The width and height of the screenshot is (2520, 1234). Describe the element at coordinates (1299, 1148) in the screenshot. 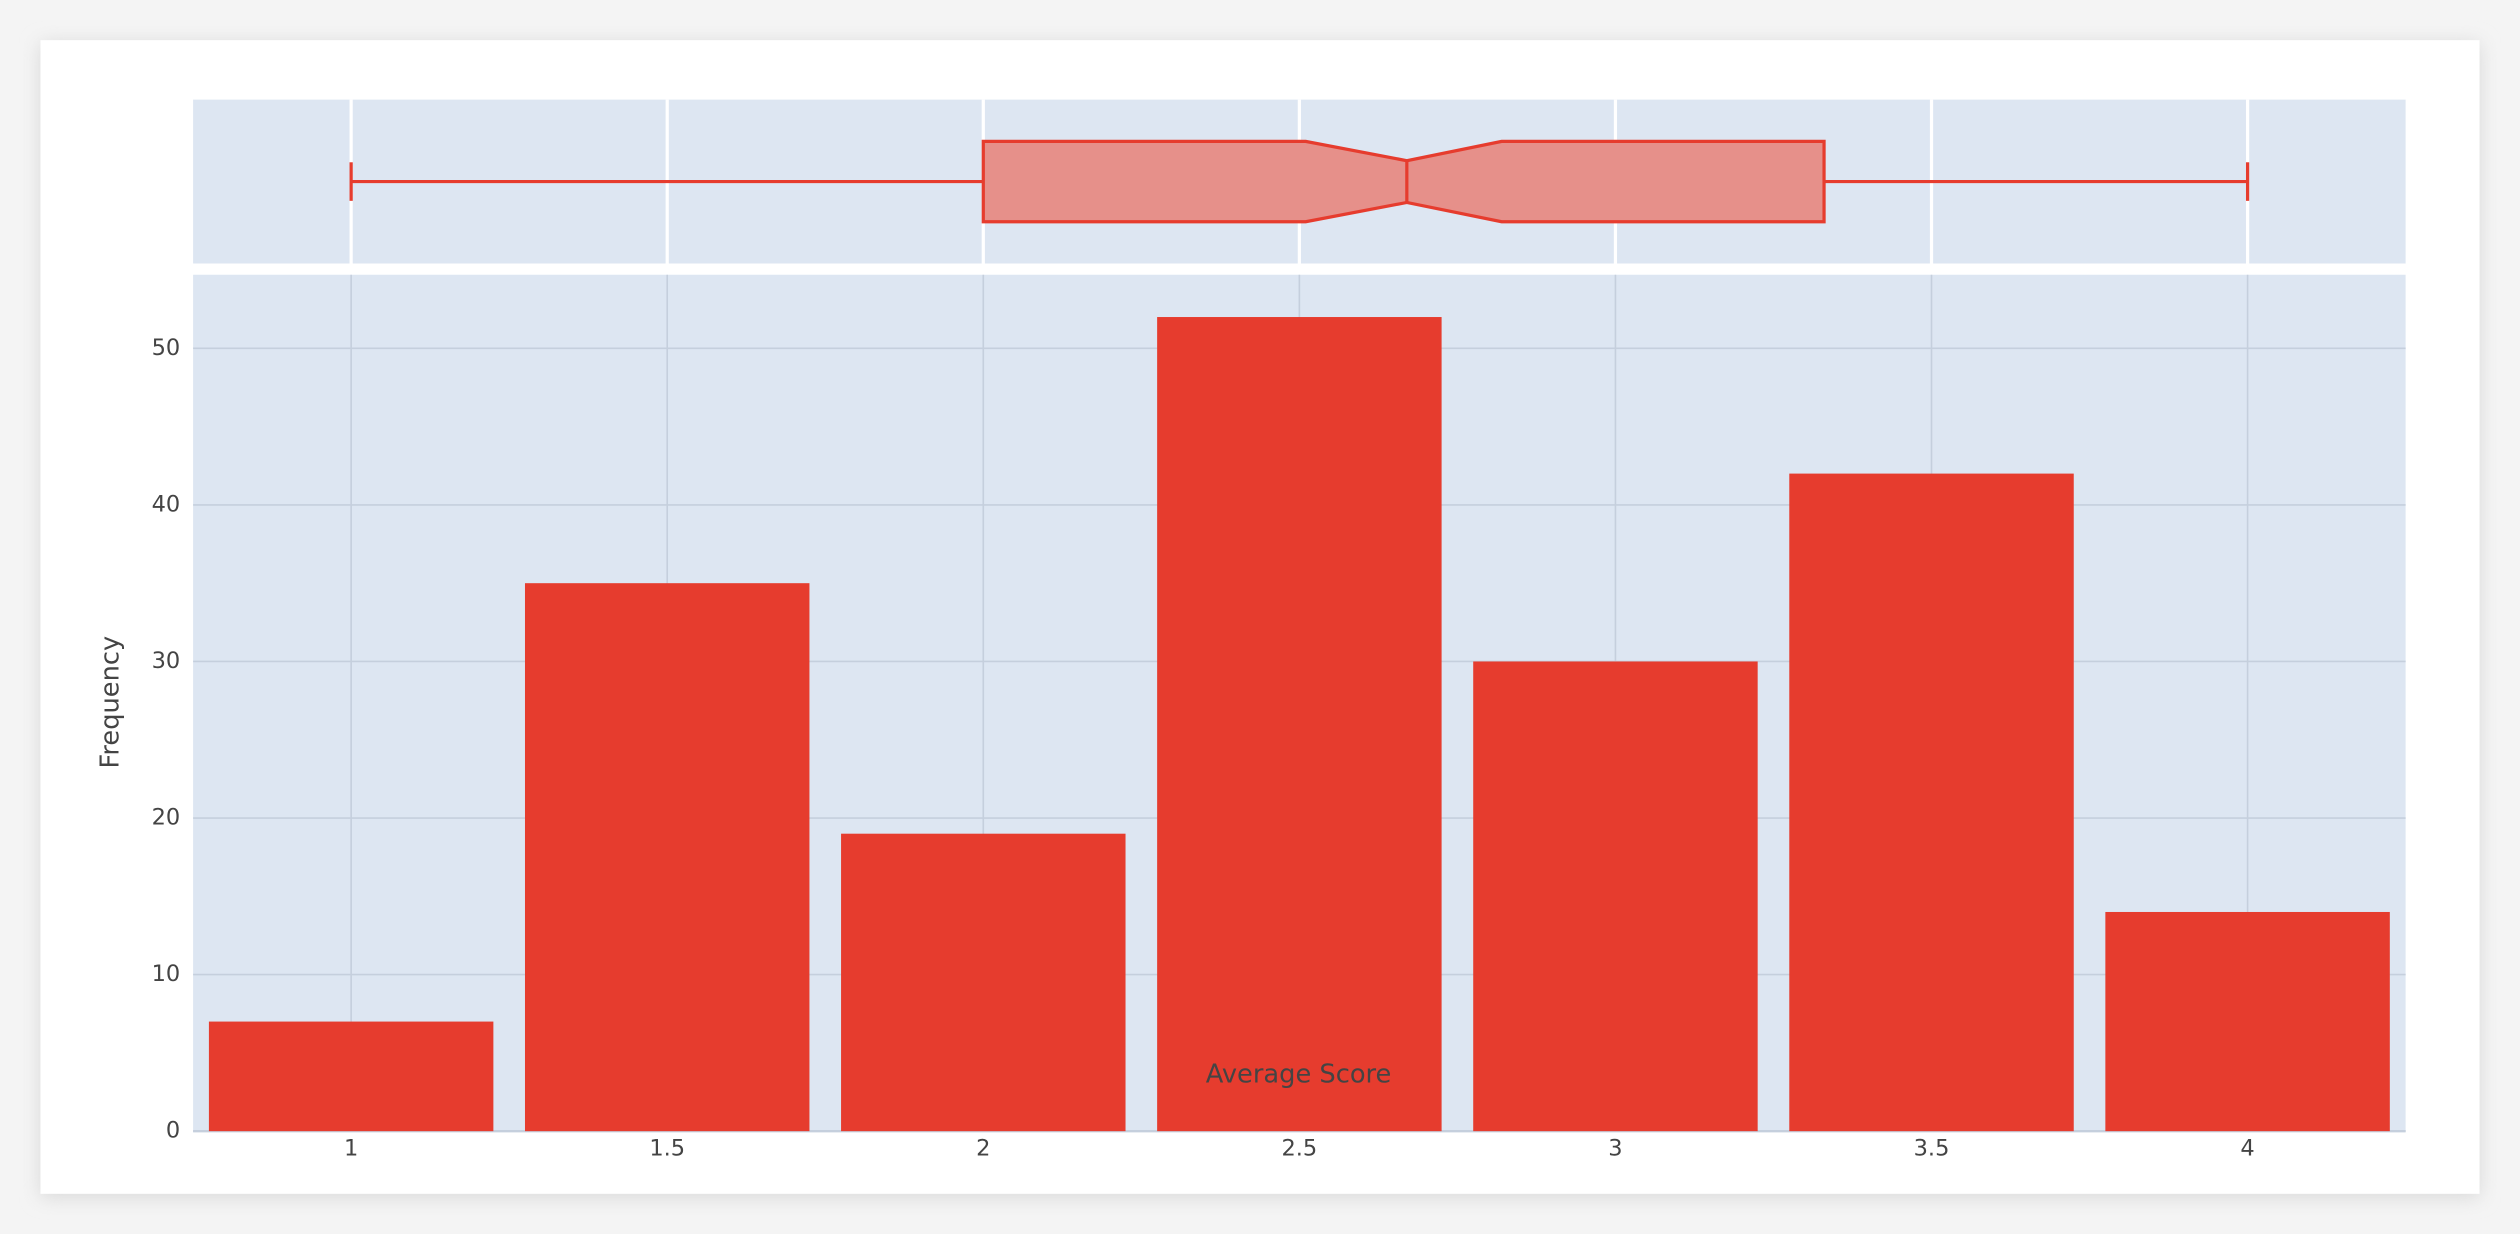

I see `x-tick-label: 2.5` at that location.